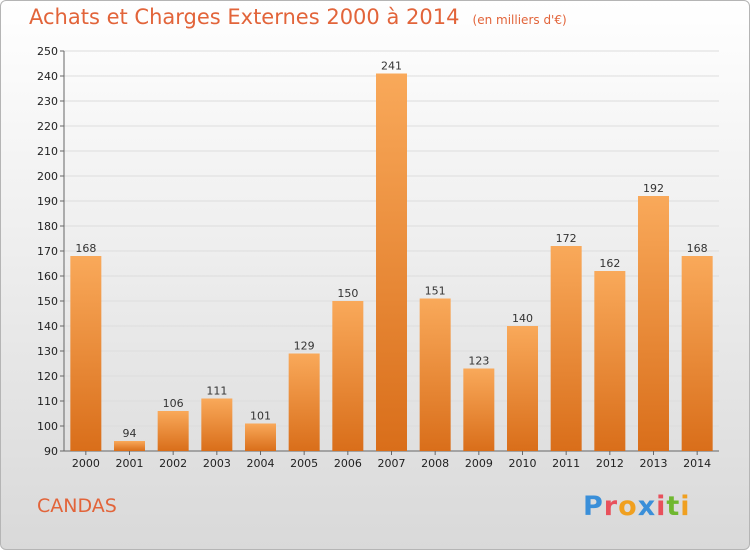 The image size is (750, 550). I want to click on commune-name: CANDAS, so click(77, 506).